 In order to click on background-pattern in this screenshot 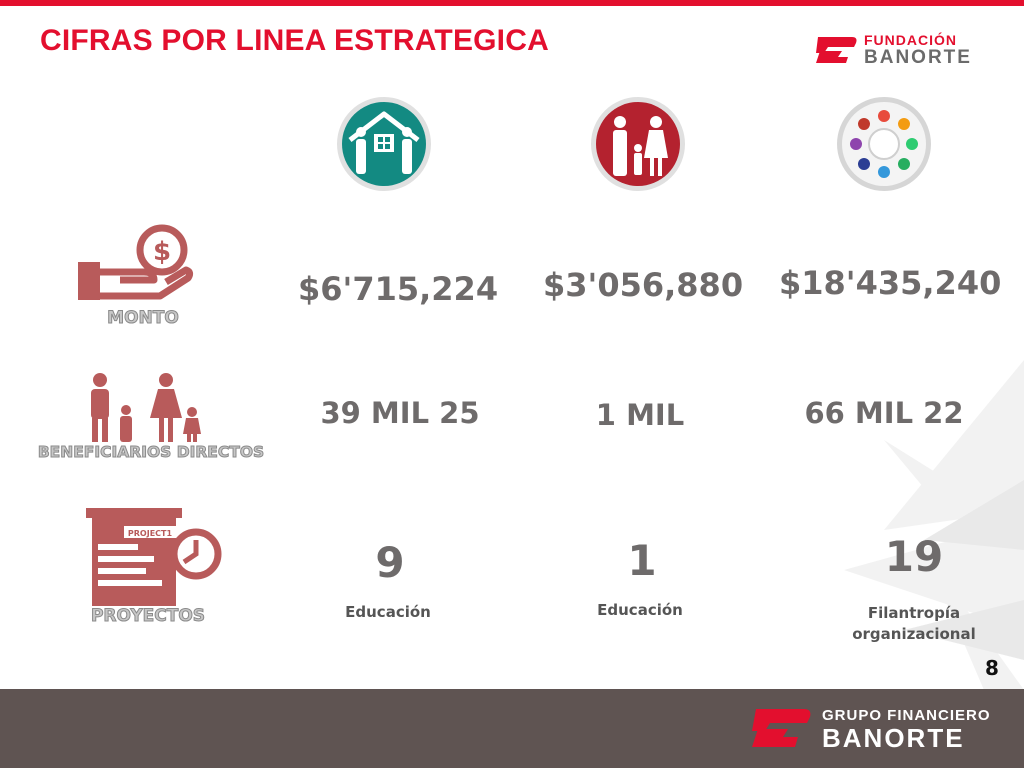, I will do `click(934, 525)`.